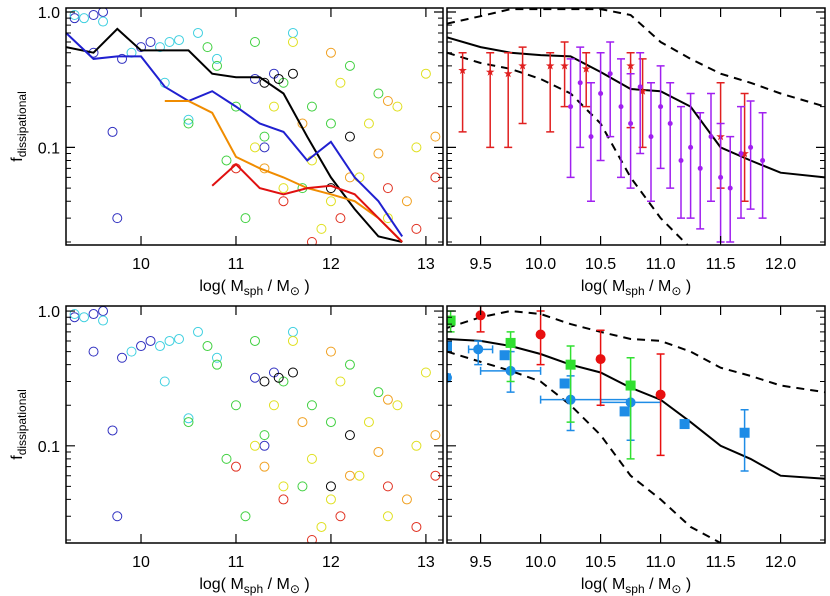 The width and height of the screenshot is (830, 596). I want to click on x-label-part: log( M, so click(221, 286).